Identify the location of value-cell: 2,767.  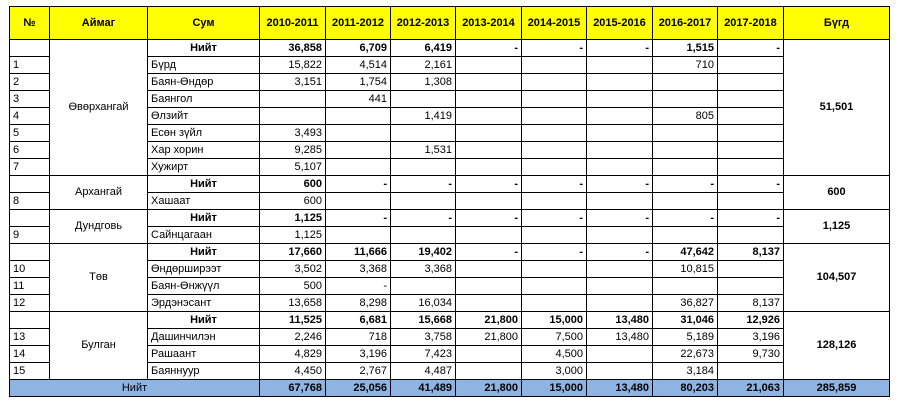
(358, 371).